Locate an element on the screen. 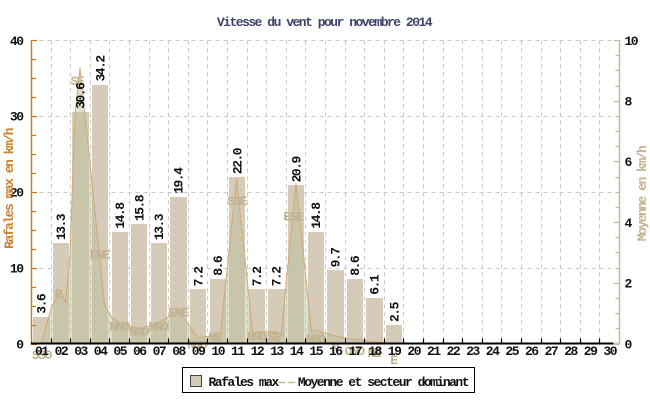  svg-text: 22 is located at coordinates (454, 351).